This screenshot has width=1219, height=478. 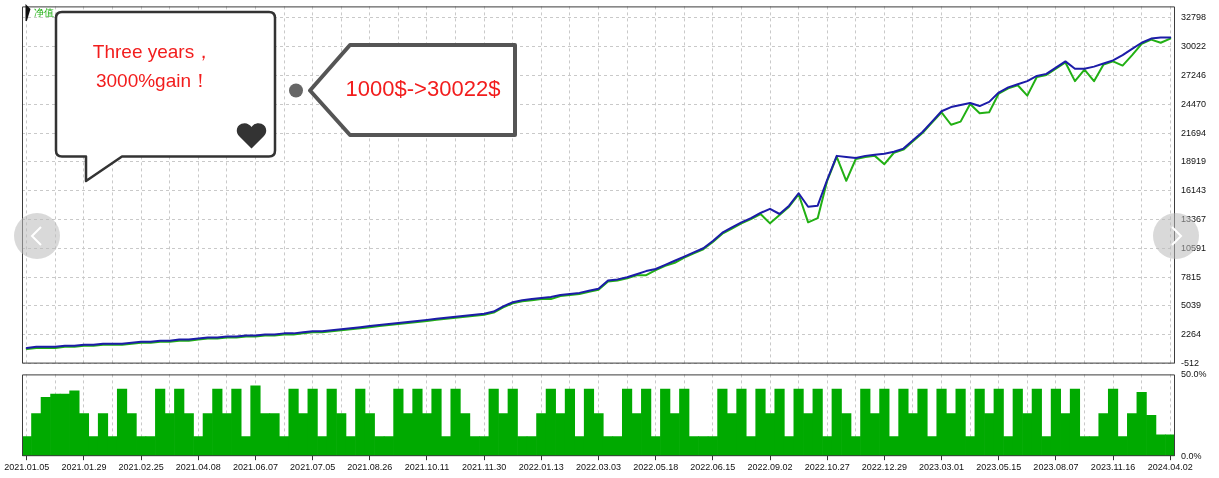 What do you see at coordinates (1190, 363) in the screenshot?
I see `y-tick-label: -512` at bounding box center [1190, 363].